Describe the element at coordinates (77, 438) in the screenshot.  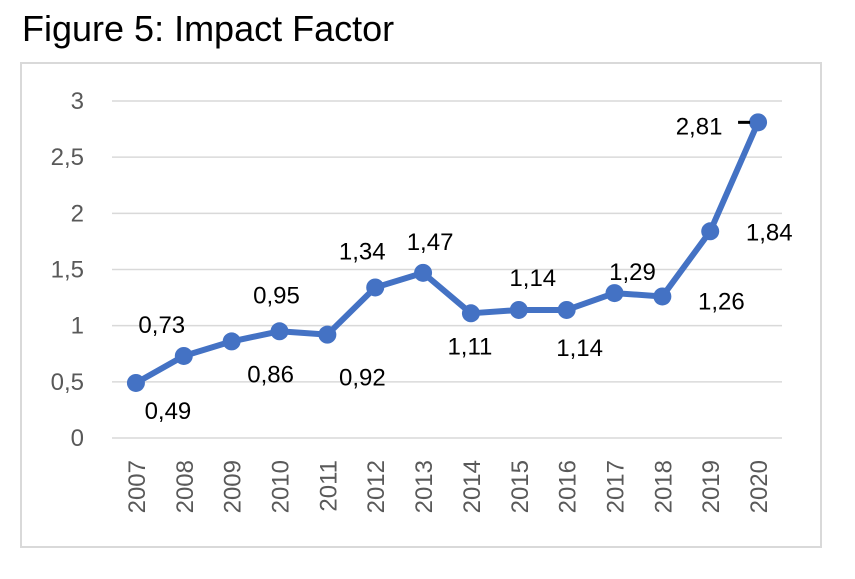
I see `y-tick-label: 0` at that location.